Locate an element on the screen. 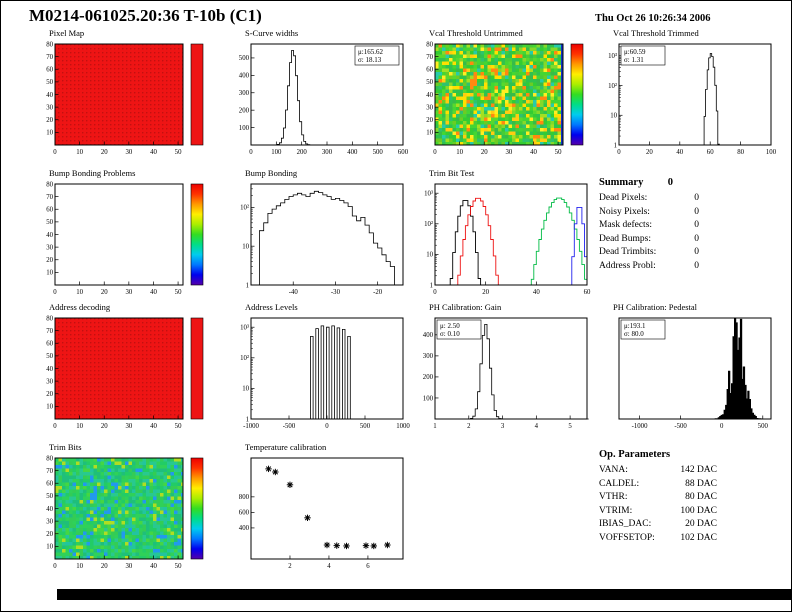 This screenshot has height=612, width=792. summary-label: Dead Pixels: is located at coordinates (623, 198).